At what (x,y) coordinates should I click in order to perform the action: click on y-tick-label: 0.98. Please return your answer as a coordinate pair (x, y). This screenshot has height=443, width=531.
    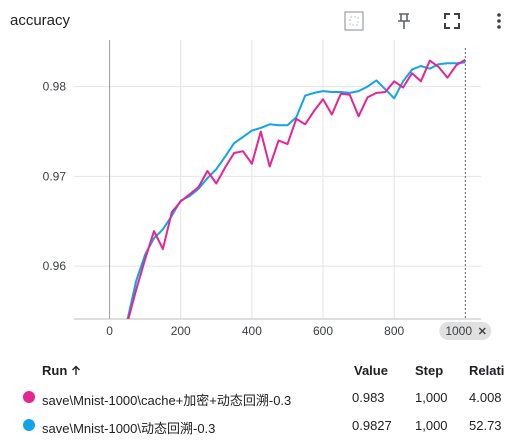
    Looking at the image, I should click on (55, 87).